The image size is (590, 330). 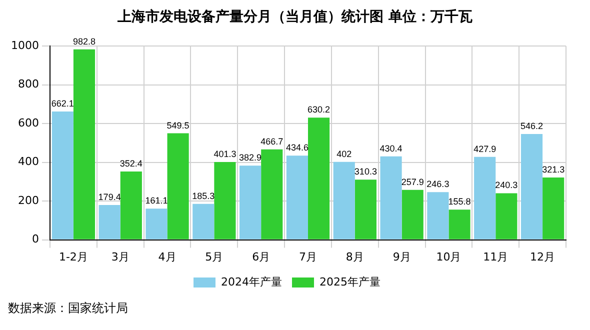 What do you see at coordinates (251, 281) in the screenshot?
I see `legend-label: 2024年产量` at bounding box center [251, 281].